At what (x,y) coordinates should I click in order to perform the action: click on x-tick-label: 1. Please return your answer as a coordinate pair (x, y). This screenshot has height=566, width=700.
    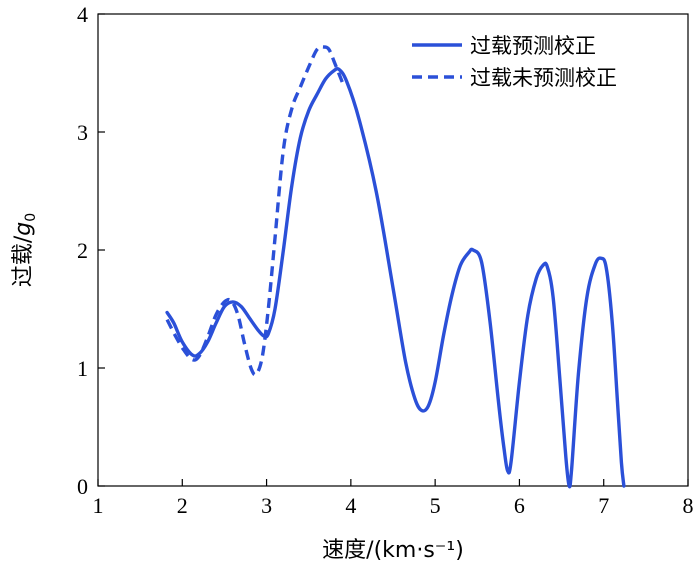
    Looking at the image, I should click on (98, 505).